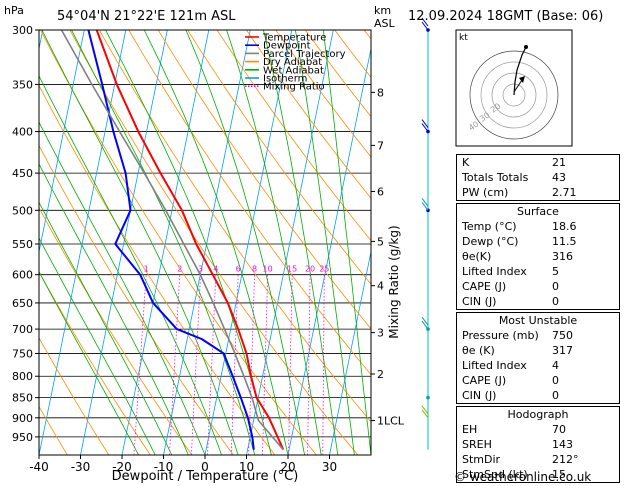 The width and height of the screenshot is (629, 486). What do you see at coordinates (179, 269) in the screenshot?
I see `mixing-ratio-label: 2` at bounding box center [179, 269].